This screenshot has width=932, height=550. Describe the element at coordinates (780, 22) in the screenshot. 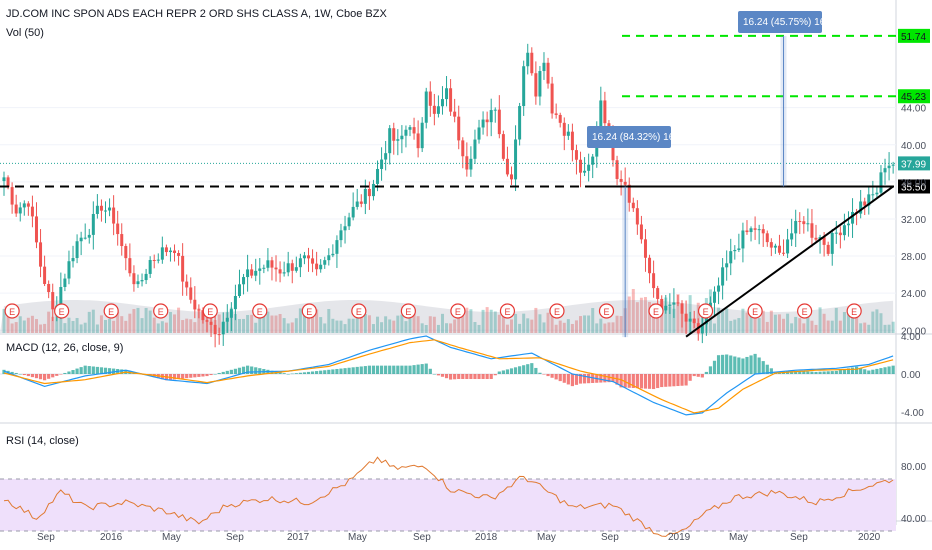

I see `measurement-label-box` at that location.